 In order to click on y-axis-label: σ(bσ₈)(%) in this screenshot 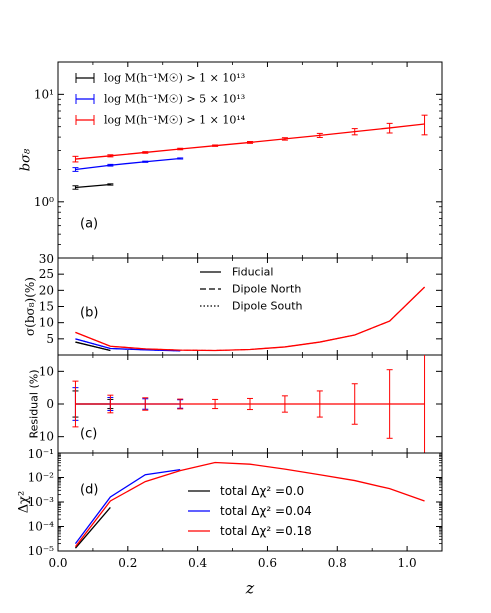, I will do `click(30, 306)`.